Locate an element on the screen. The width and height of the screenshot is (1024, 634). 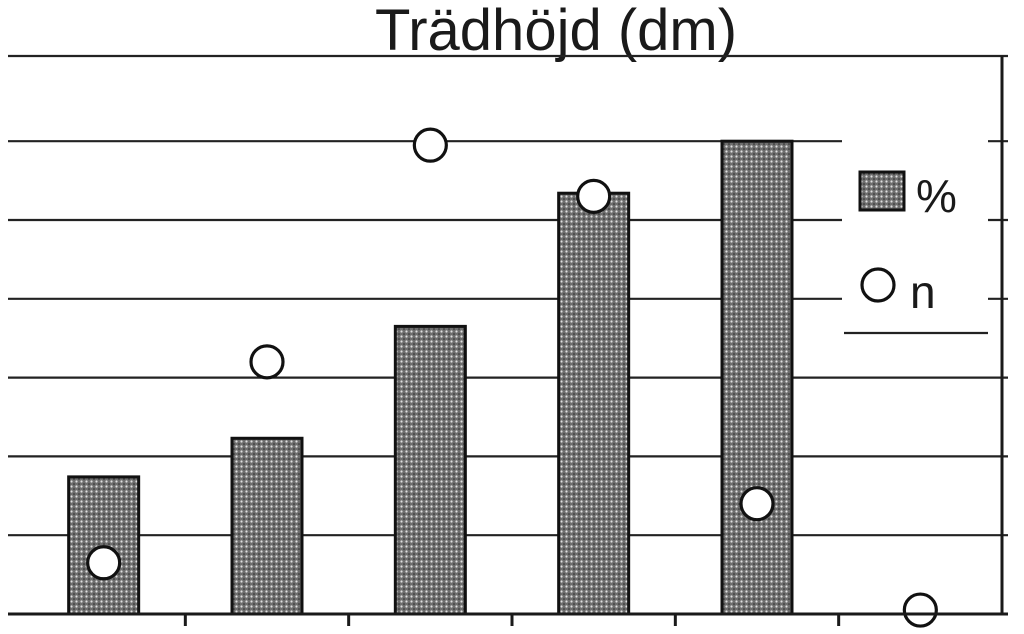
chart-title: Trädhöjd (dm) is located at coordinates (556, 31).